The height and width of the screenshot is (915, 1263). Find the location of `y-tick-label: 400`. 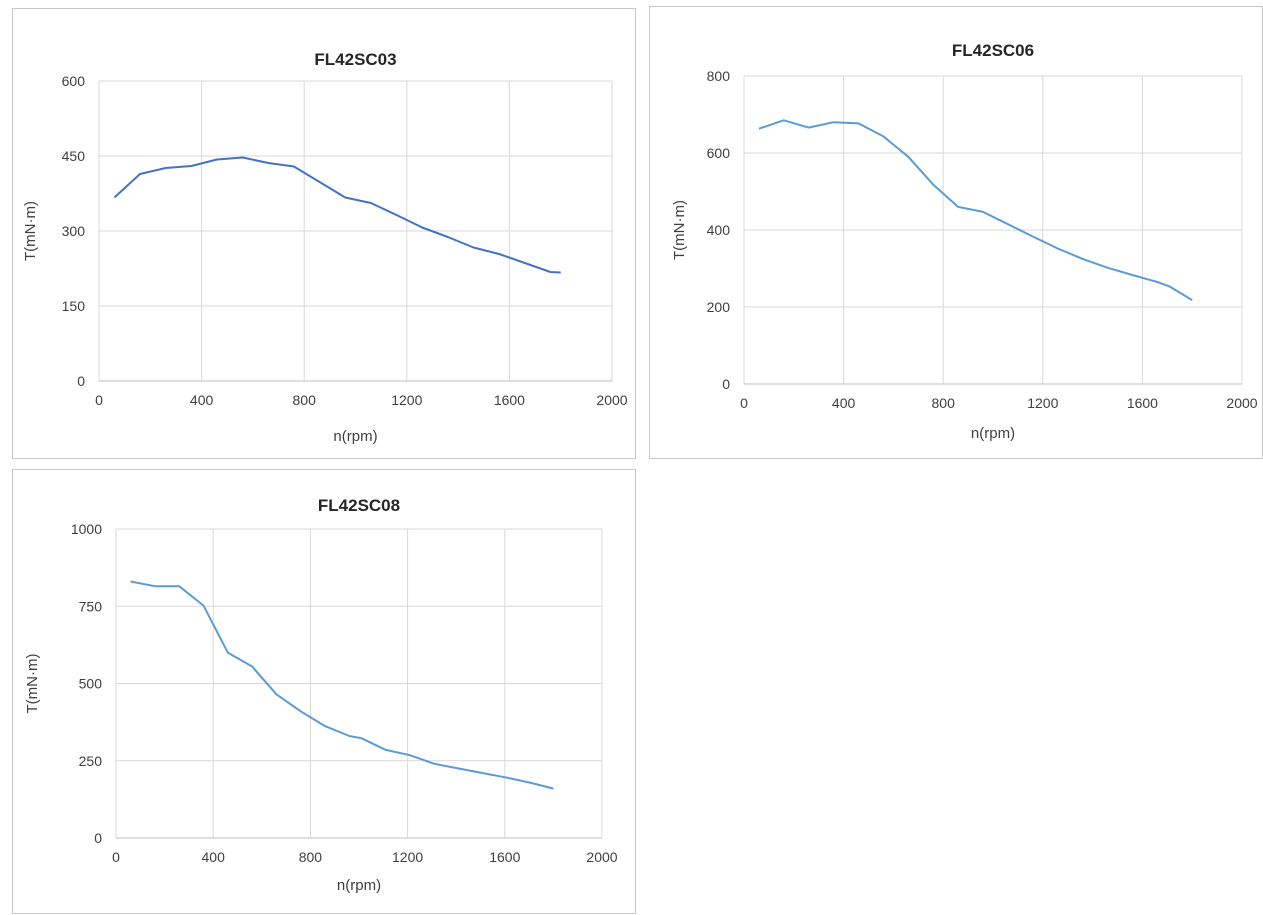

y-tick-label: 400 is located at coordinates (719, 230).